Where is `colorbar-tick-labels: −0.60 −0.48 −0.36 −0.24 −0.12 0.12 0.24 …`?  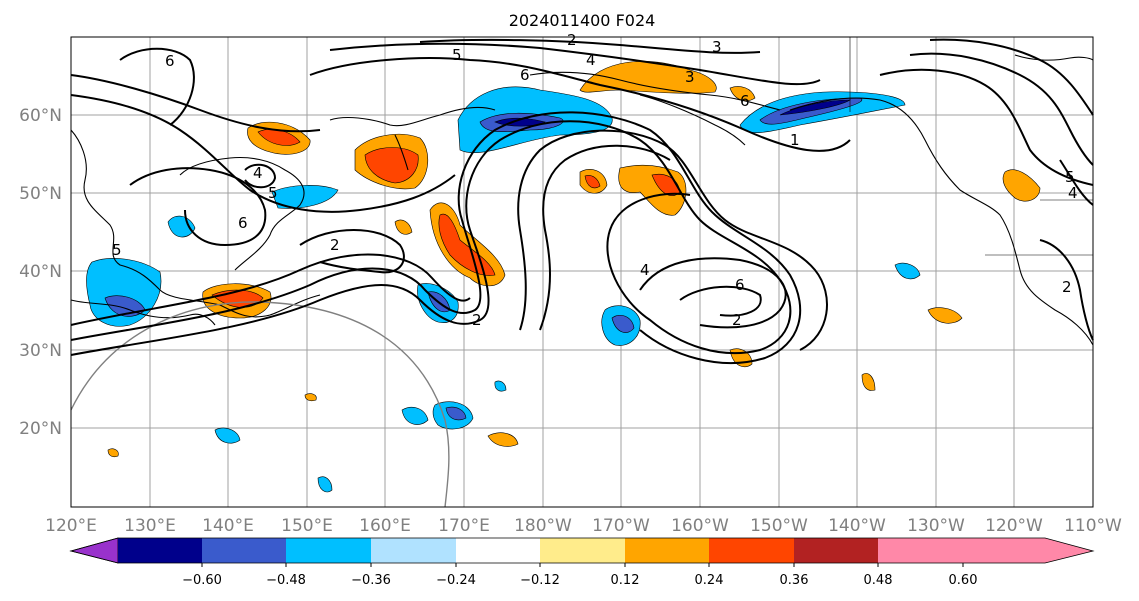 colorbar-tick-labels: −0.60 −0.48 −0.36 −0.24 −0.12 0.12 0.24 … is located at coordinates (579, 580).